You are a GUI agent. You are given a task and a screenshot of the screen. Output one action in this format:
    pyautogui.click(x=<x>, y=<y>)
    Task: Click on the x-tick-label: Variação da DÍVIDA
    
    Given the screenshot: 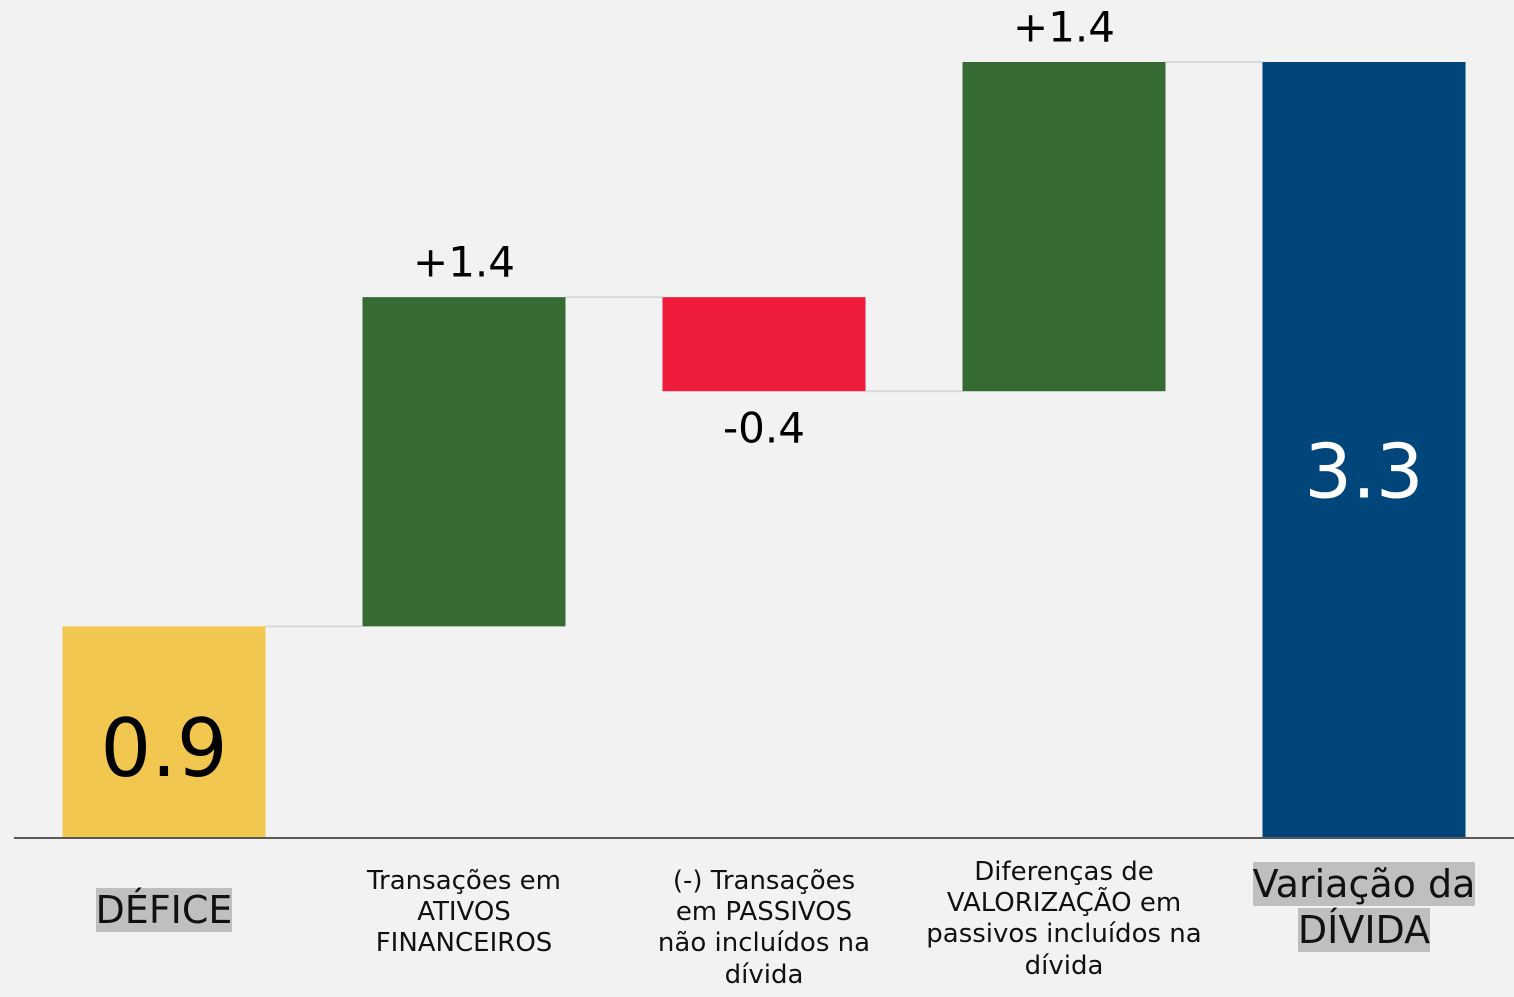 What is the action you would take?
    pyautogui.click(x=1364, y=907)
    